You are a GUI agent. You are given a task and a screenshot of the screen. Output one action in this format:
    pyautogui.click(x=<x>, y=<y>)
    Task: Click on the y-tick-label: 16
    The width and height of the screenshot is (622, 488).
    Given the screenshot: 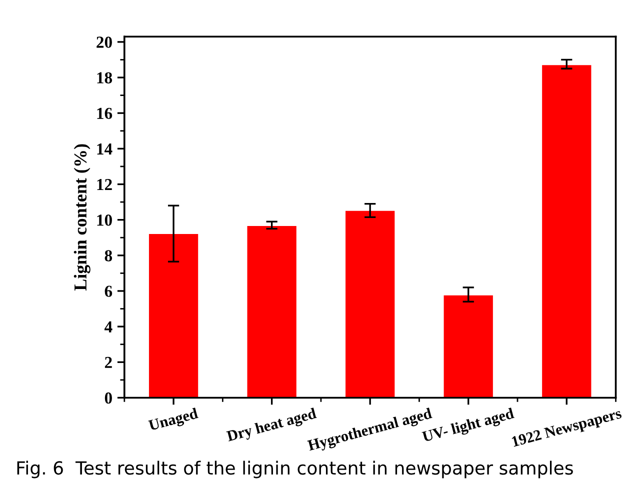 What is the action you would take?
    pyautogui.click(x=104, y=114)
    